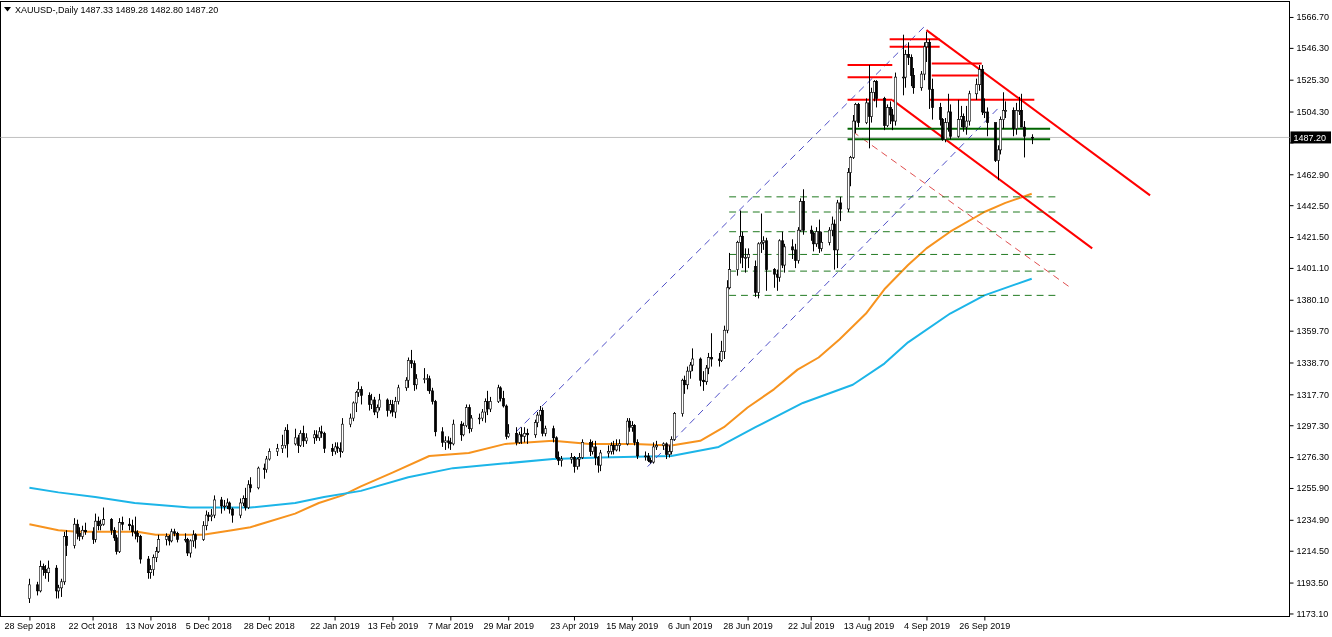 The height and width of the screenshot is (637, 1332). What do you see at coordinates (1313, 331) in the screenshot?
I see `y-tick-label: 1359.70` at bounding box center [1313, 331].